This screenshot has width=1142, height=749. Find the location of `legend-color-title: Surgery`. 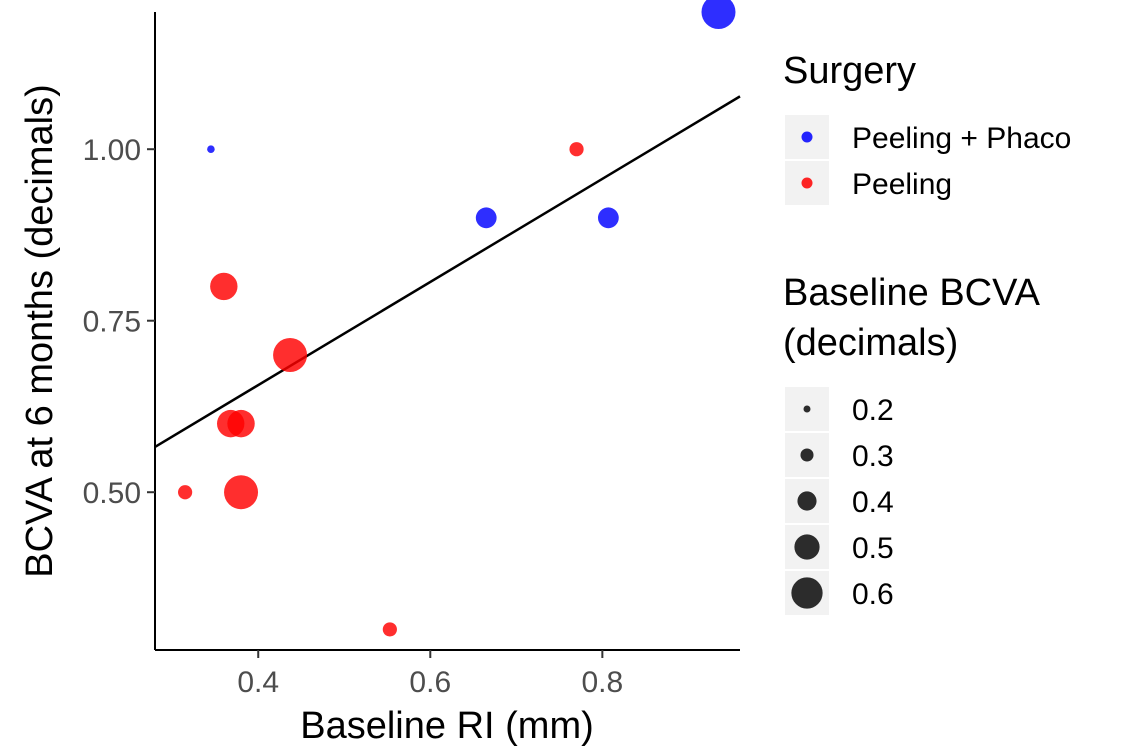

legend-color-title: Surgery is located at coordinates (849, 71).